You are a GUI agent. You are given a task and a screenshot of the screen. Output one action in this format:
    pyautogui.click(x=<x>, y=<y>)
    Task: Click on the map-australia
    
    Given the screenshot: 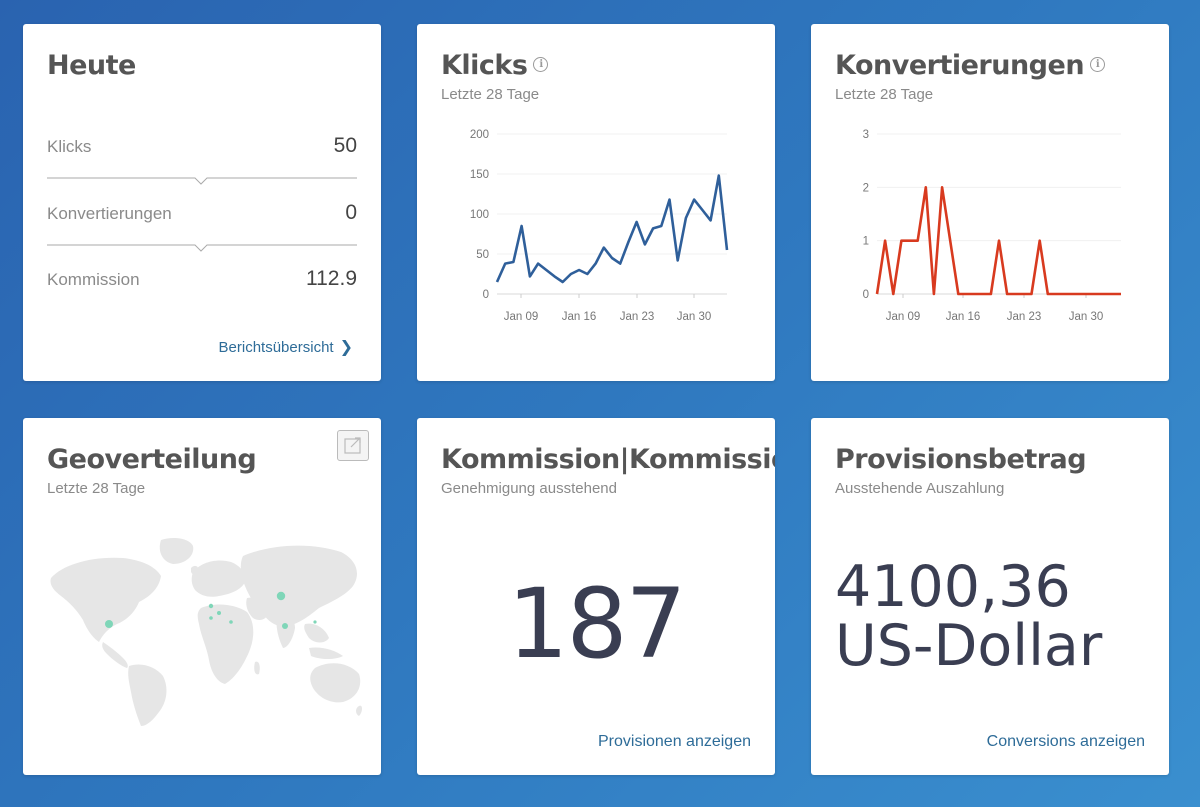 What is the action you would take?
    pyautogui.click(x=335, y=683)
    